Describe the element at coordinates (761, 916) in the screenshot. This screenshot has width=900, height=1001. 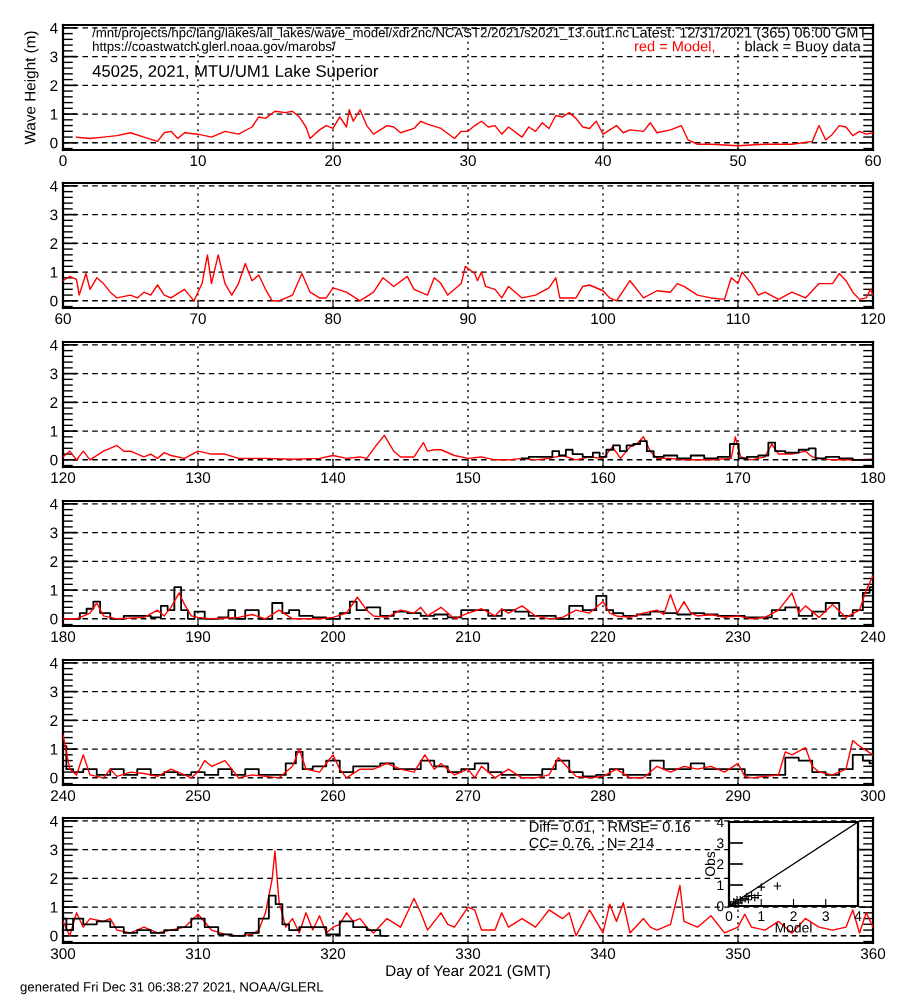
I see `x-tick-label: 1` at that location.